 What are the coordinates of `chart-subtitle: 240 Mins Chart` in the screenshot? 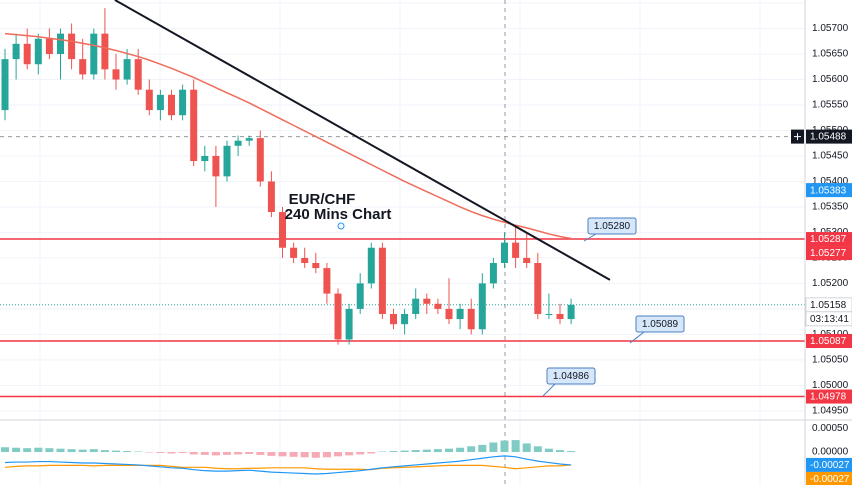 It's located at (338, 214).